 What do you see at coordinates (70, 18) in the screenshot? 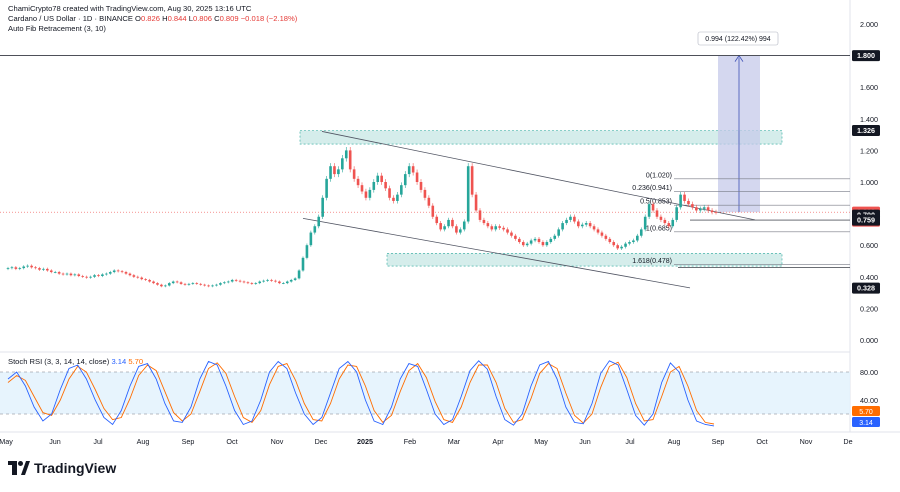
I see `symbol-text: Cardano / US Dollar · 1D · BINANCE` at bounding box center [70, 18].